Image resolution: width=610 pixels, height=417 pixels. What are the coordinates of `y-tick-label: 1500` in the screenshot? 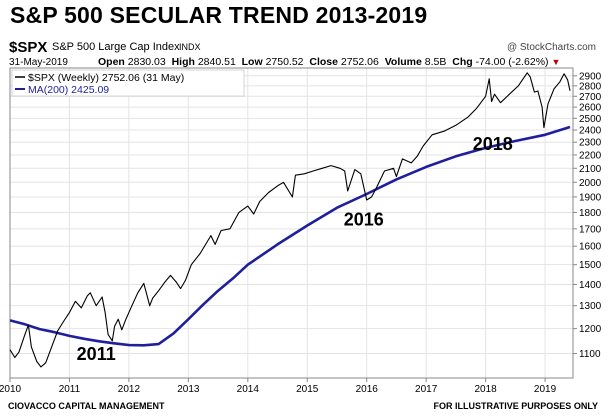 It's located at (590, 265).